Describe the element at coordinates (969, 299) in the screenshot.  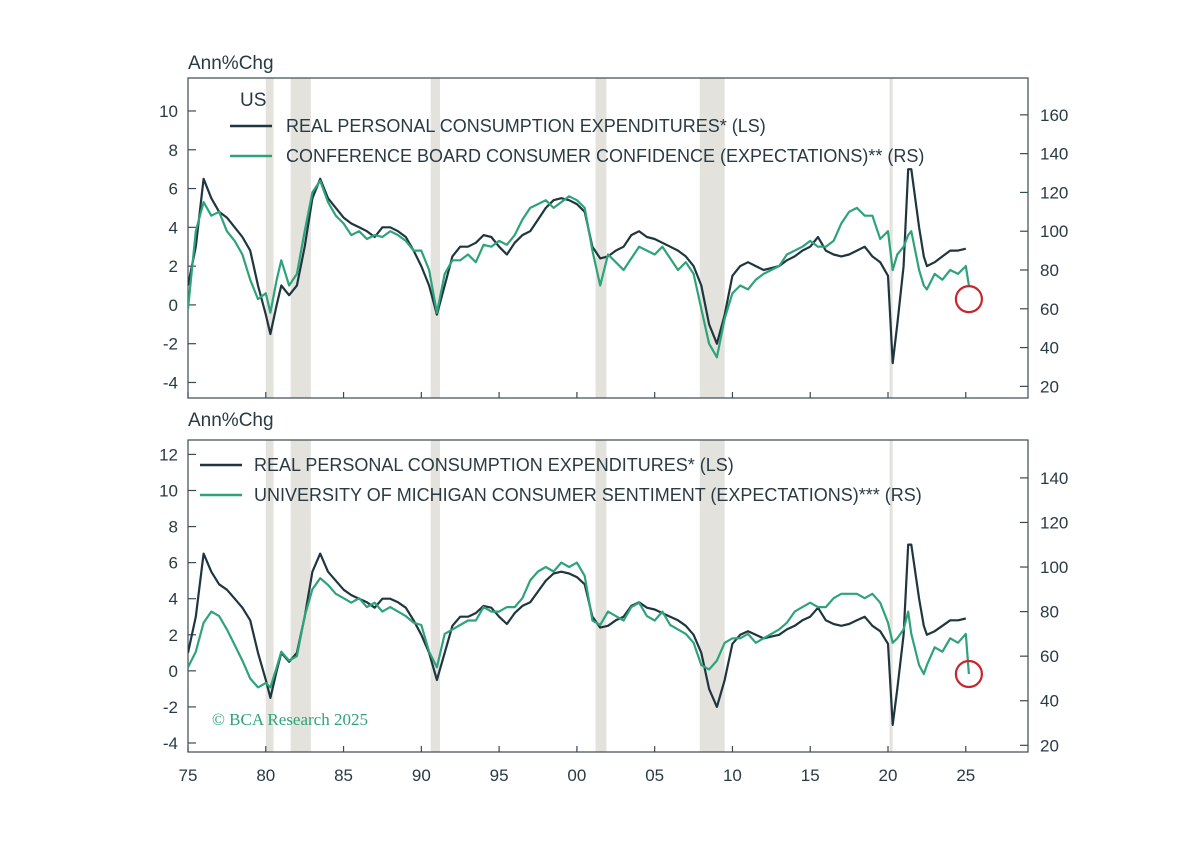
I see `top-highlight-circle` at that location.